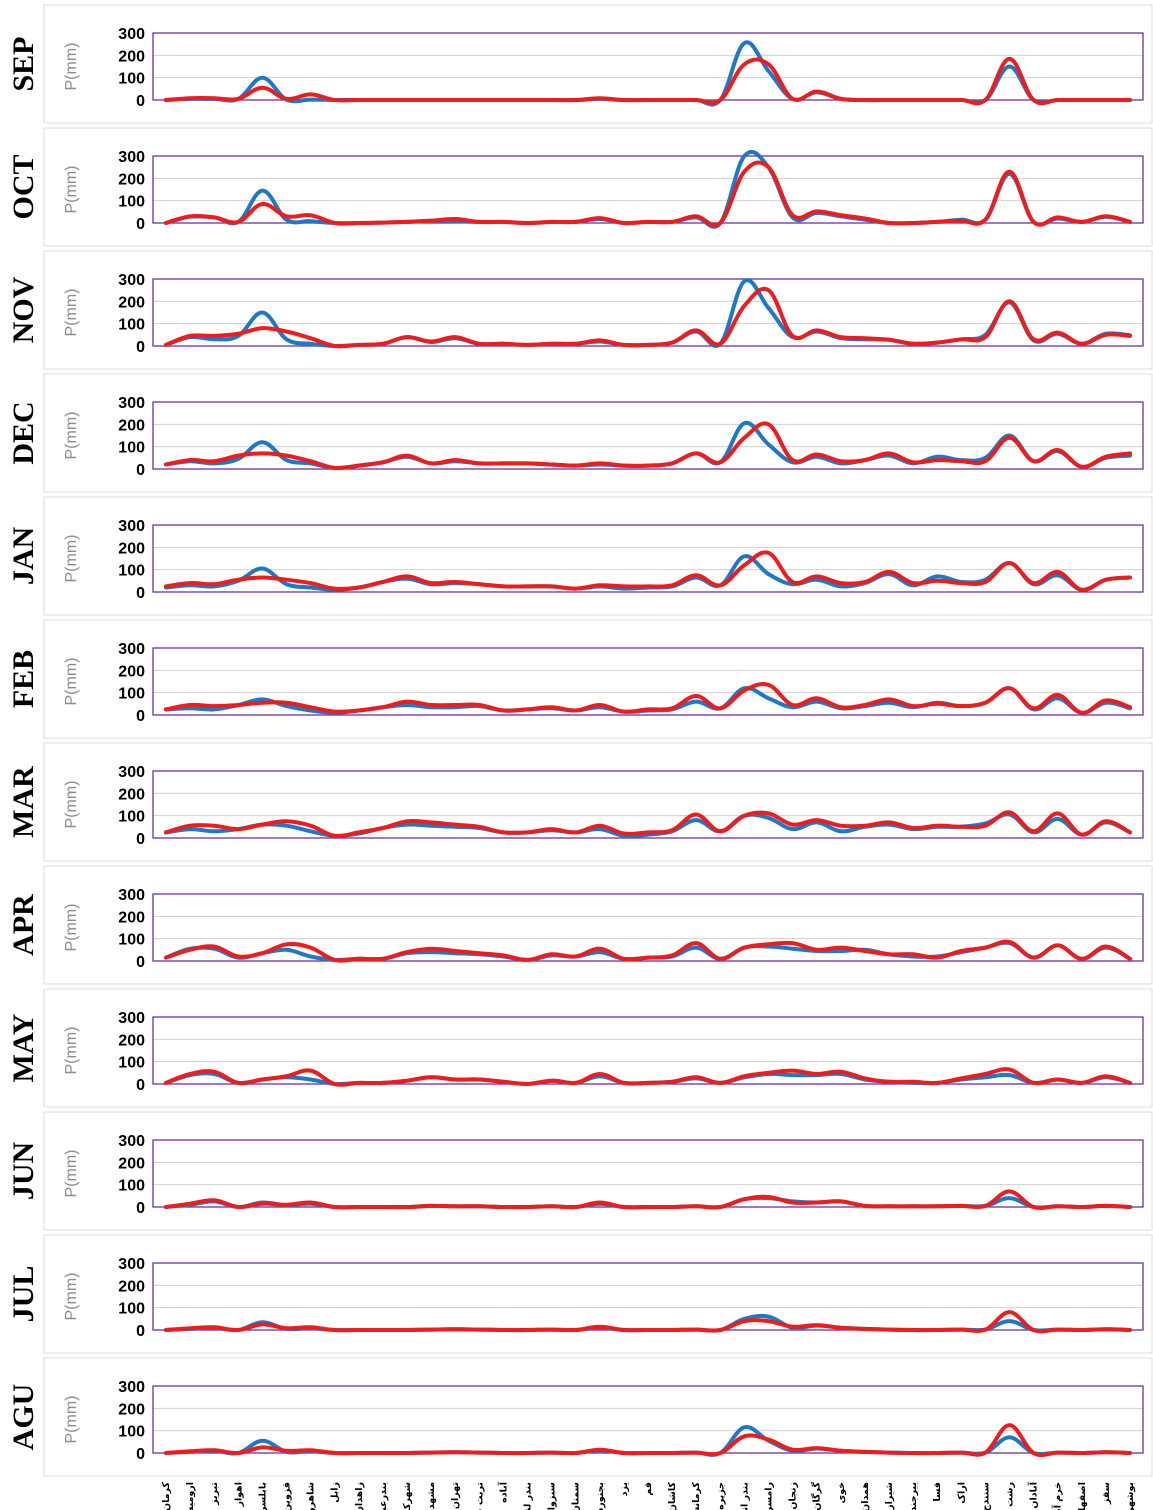 The image size is (1153, 1510). What do you see at coordinates (1130, 1496) in the screenshot?
I see `x-tick-label: بوشهر` at bounding box center [1130, 1496].